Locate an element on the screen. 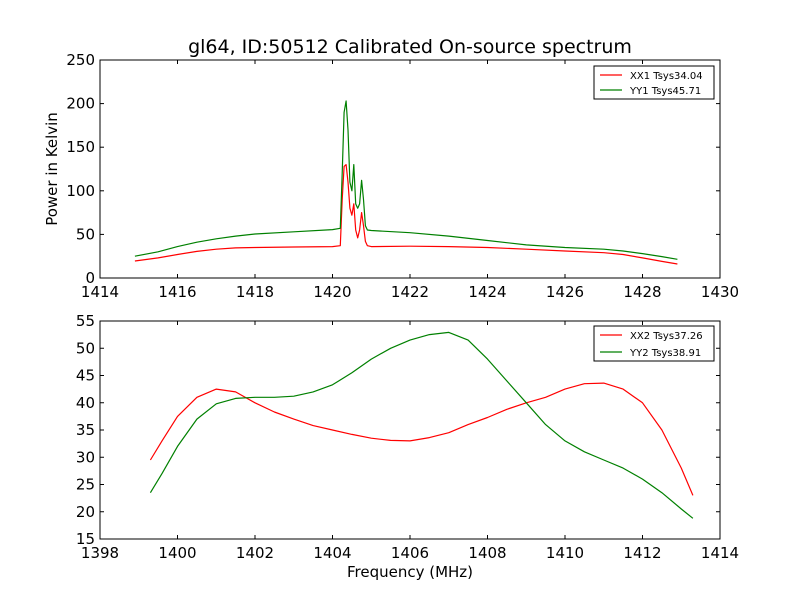 The height and width of the screenshot is (600, 800). top-x-tick-label: 1424 is located at coordinates (487, 292).